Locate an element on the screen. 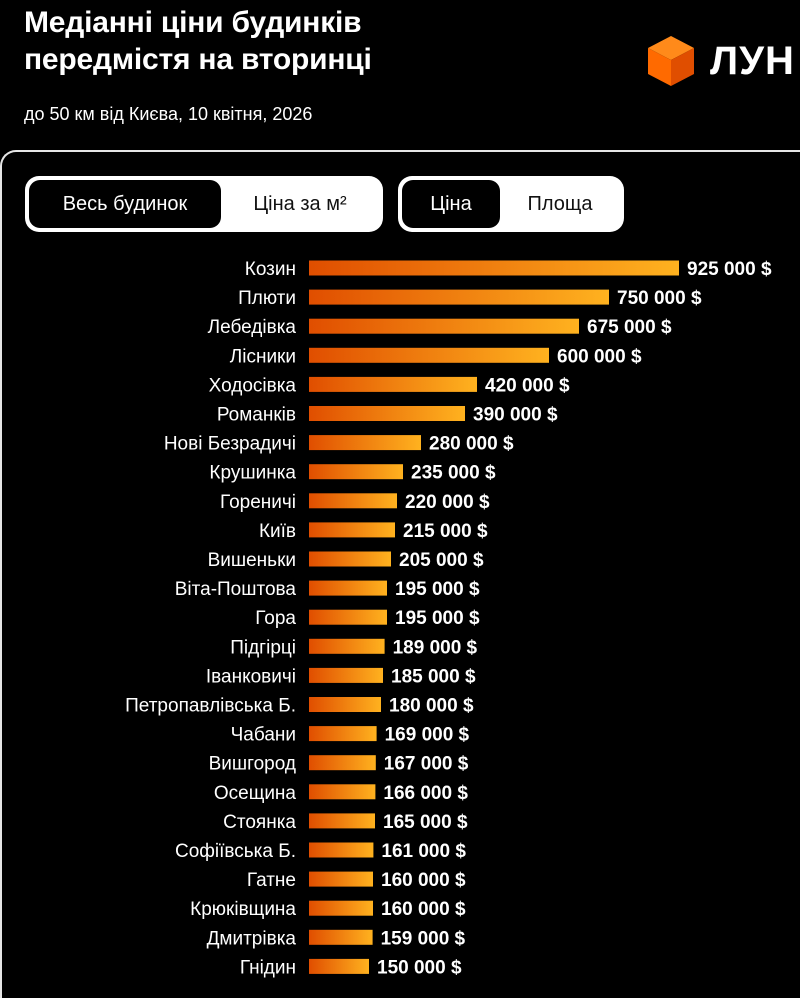  category-label: Стоянка is located at coordinates (259, 822).